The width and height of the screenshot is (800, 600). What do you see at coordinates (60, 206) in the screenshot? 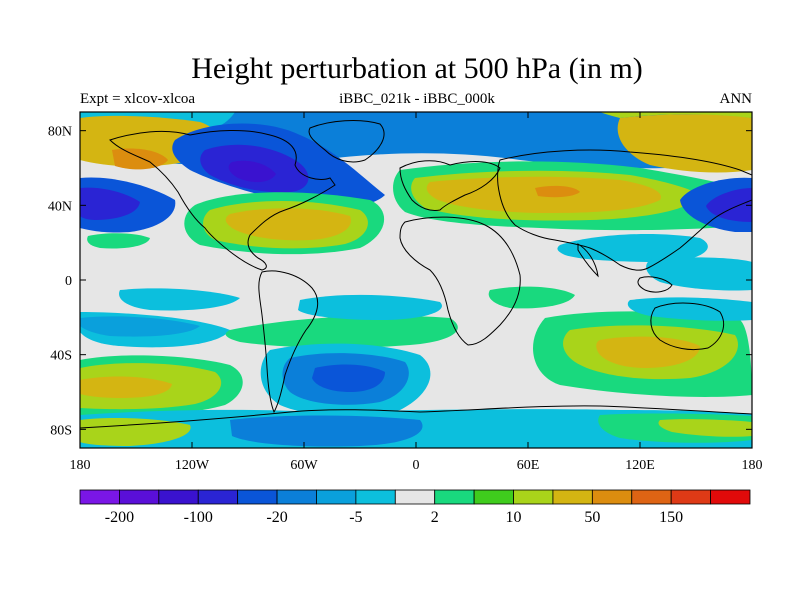
I see `lat-tick-label: 40N` at bounding box center [60, 206].